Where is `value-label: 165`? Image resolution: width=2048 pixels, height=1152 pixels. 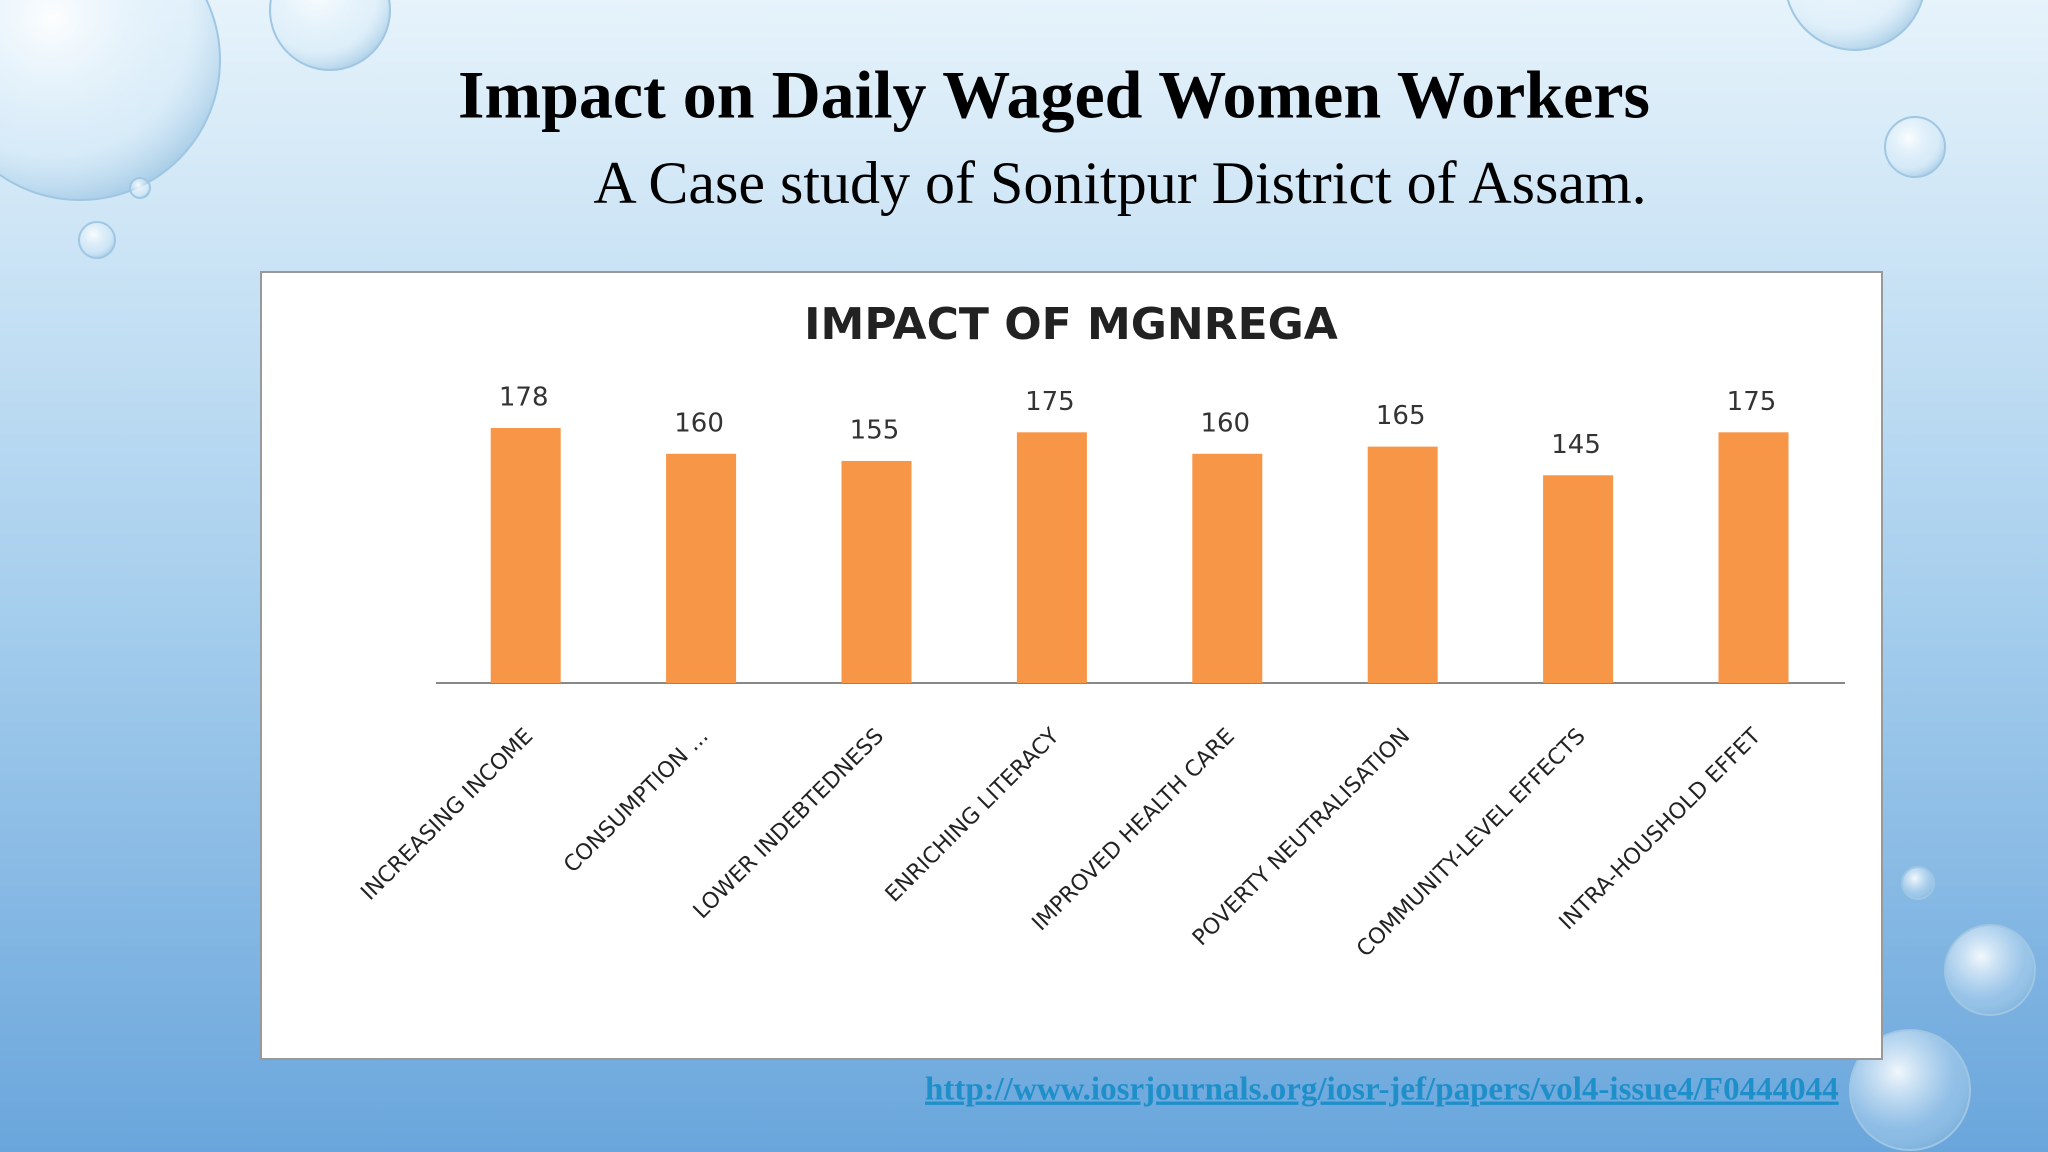 value-label: 165 is located at coordinates (1401, 416).